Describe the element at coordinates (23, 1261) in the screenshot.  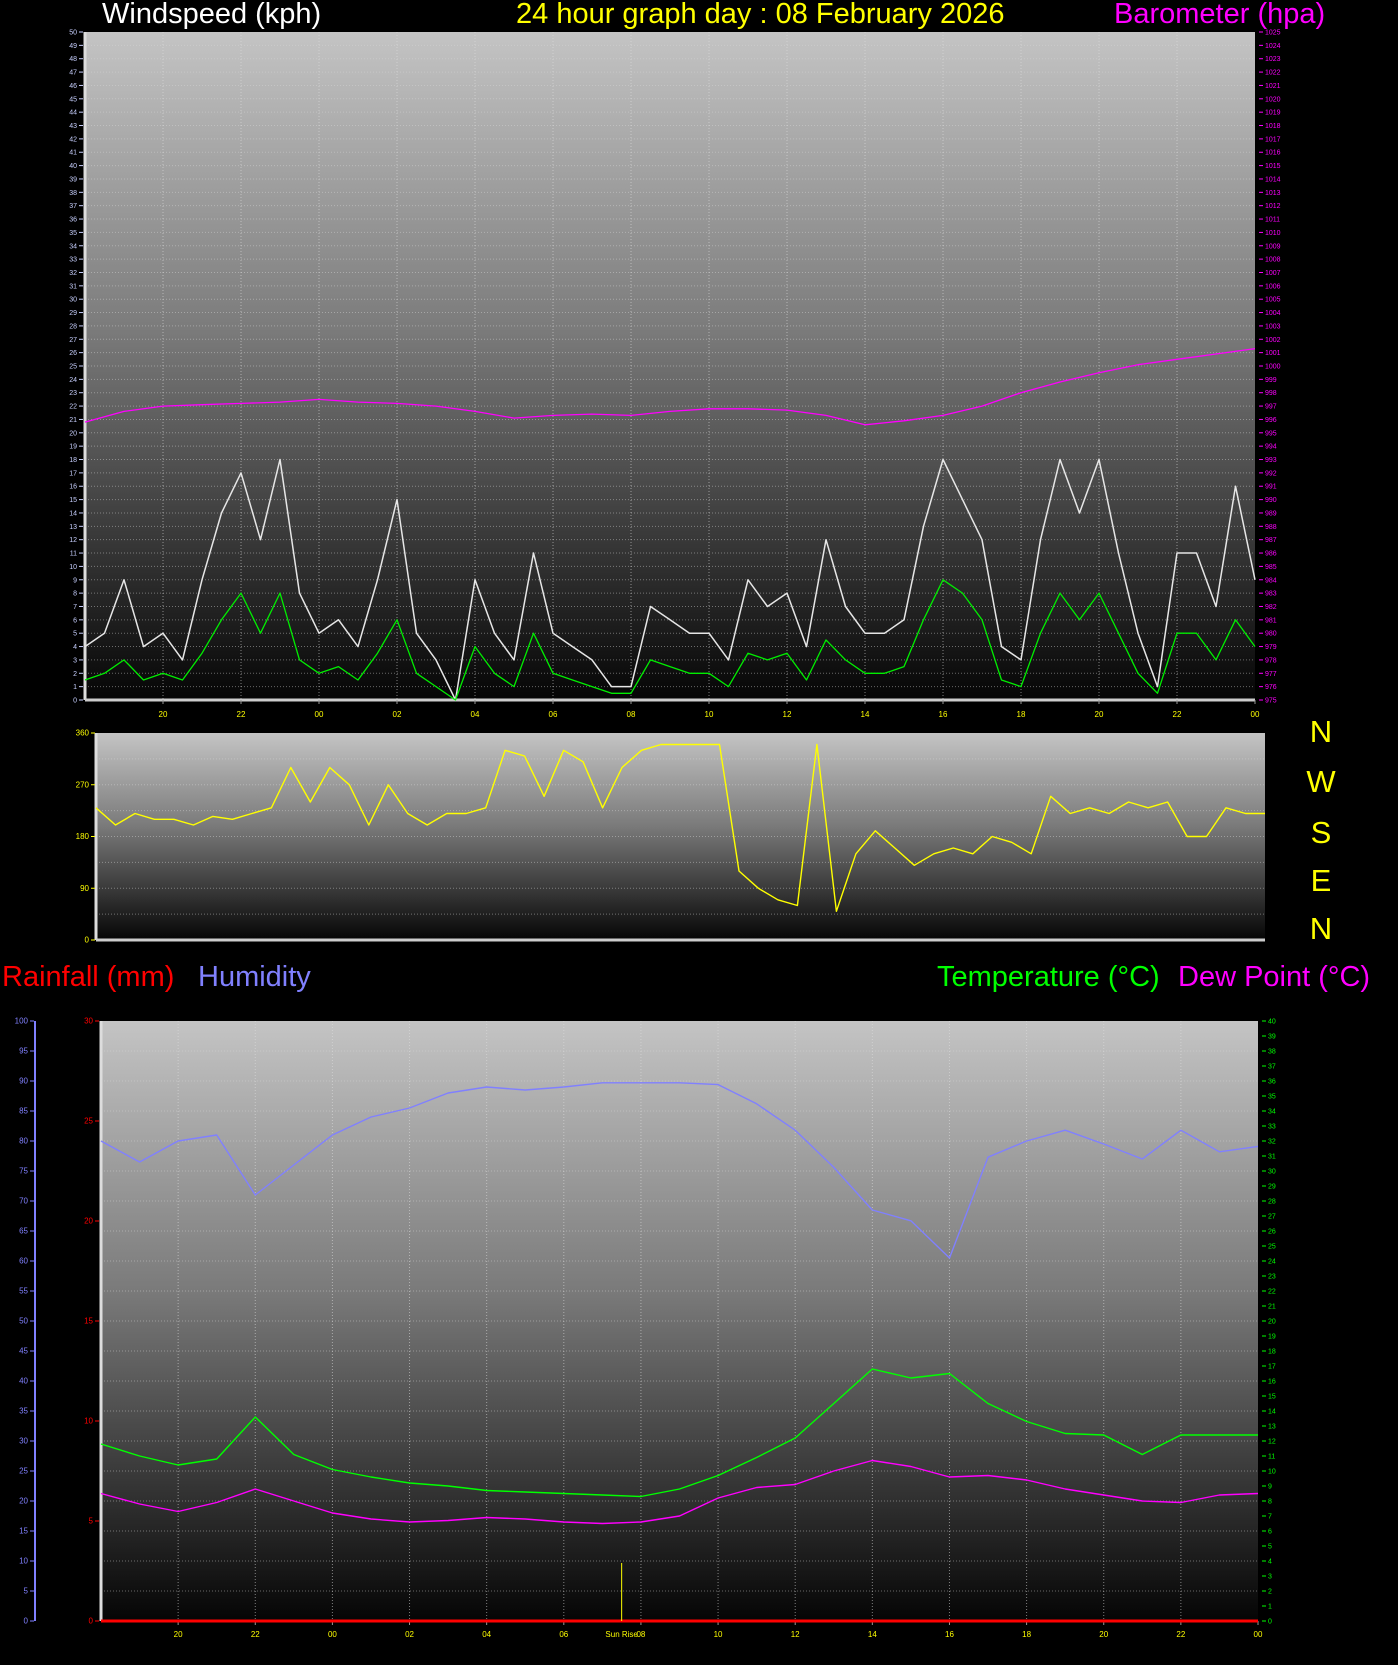
I see `humidity-axis-label: 60` at that location.